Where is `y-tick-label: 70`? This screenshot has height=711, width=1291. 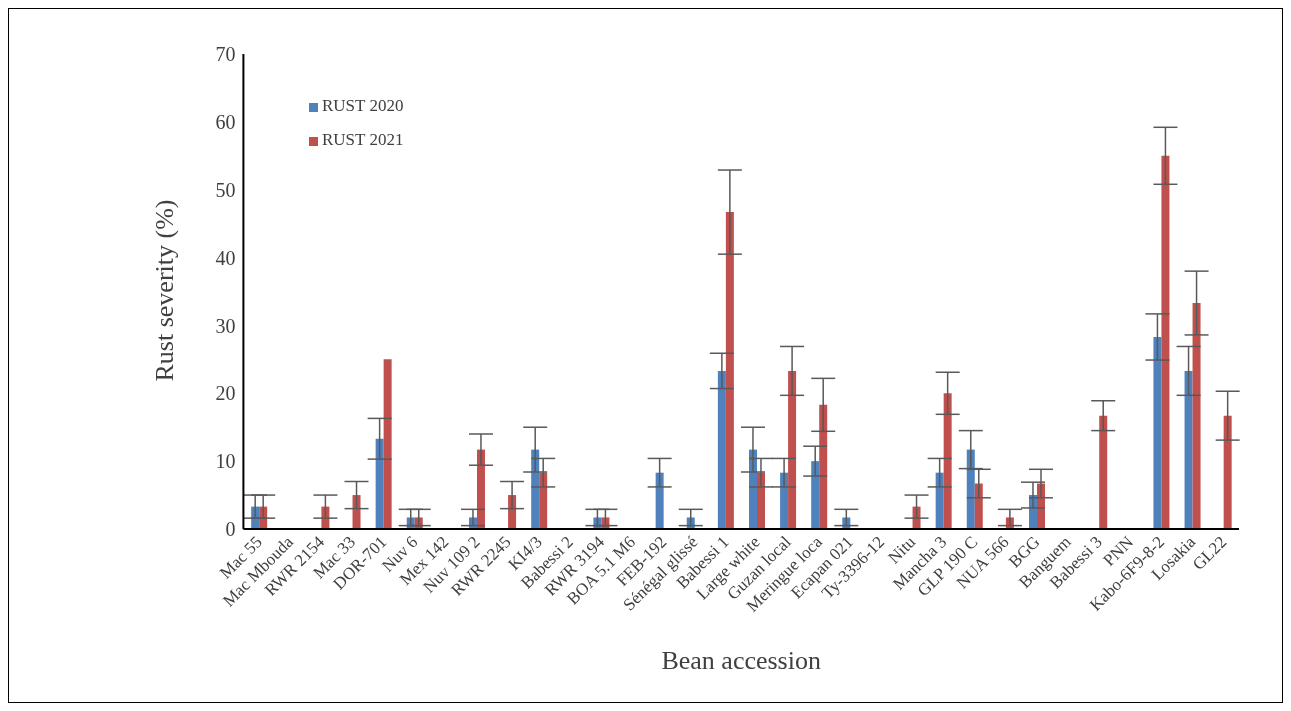
y-tick-label: 70 is located at coordinates (225, 54).